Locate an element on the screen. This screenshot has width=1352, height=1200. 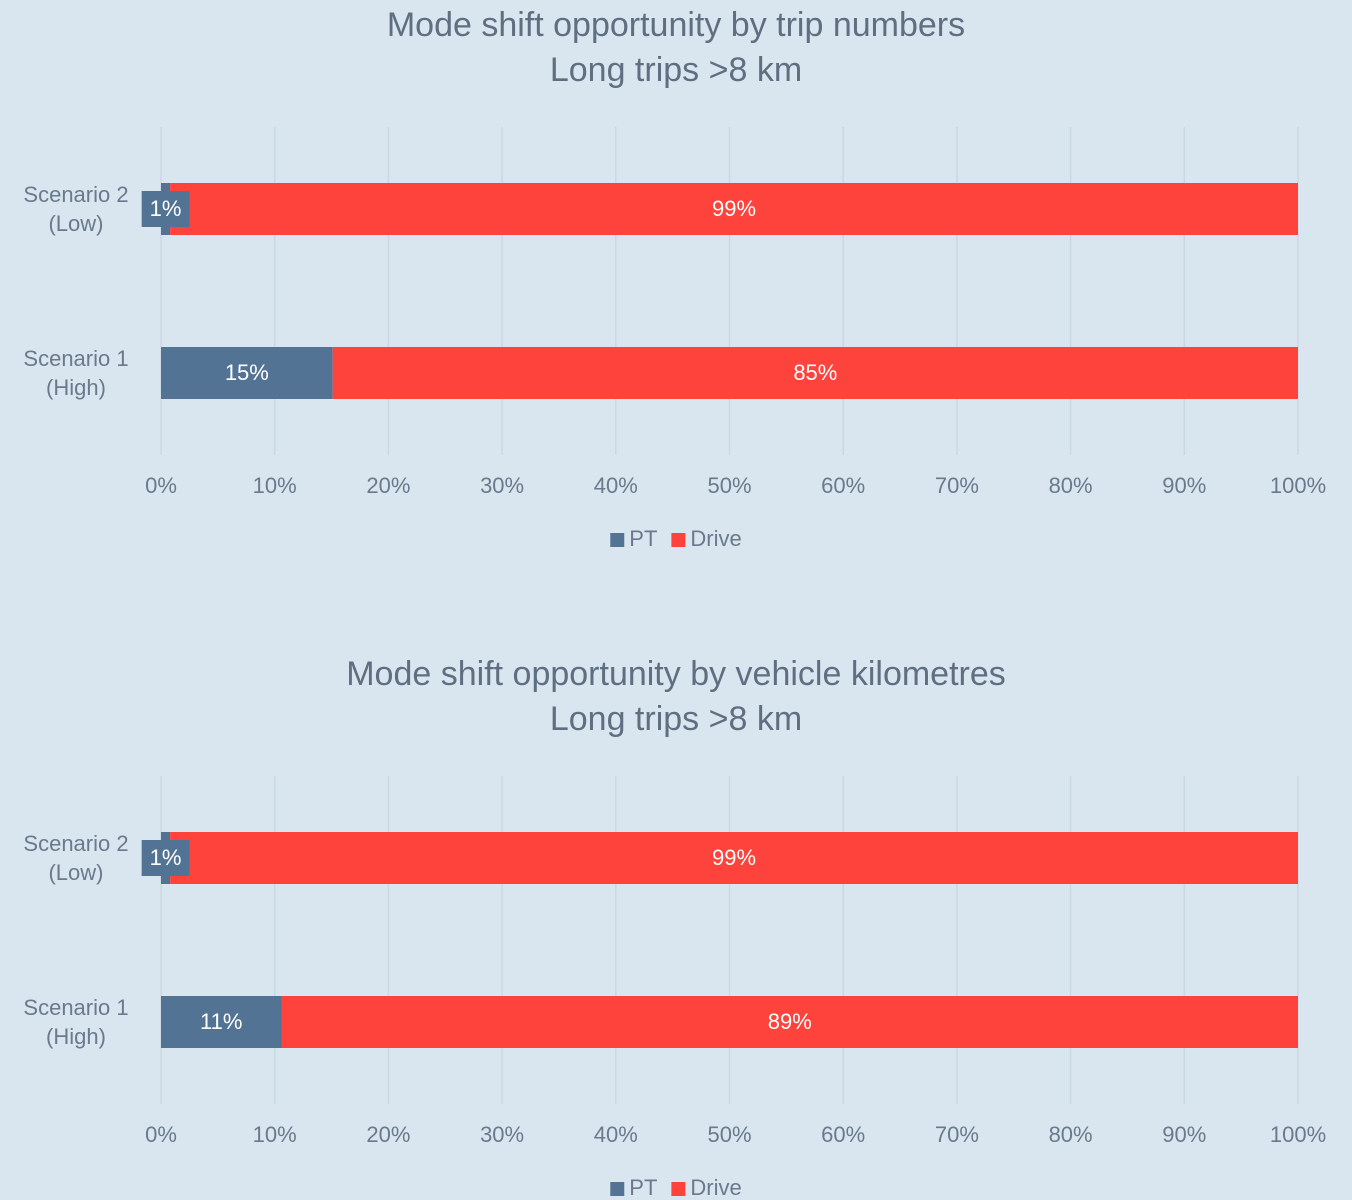
data-label: 11% is located at coordinates (221, 1021).